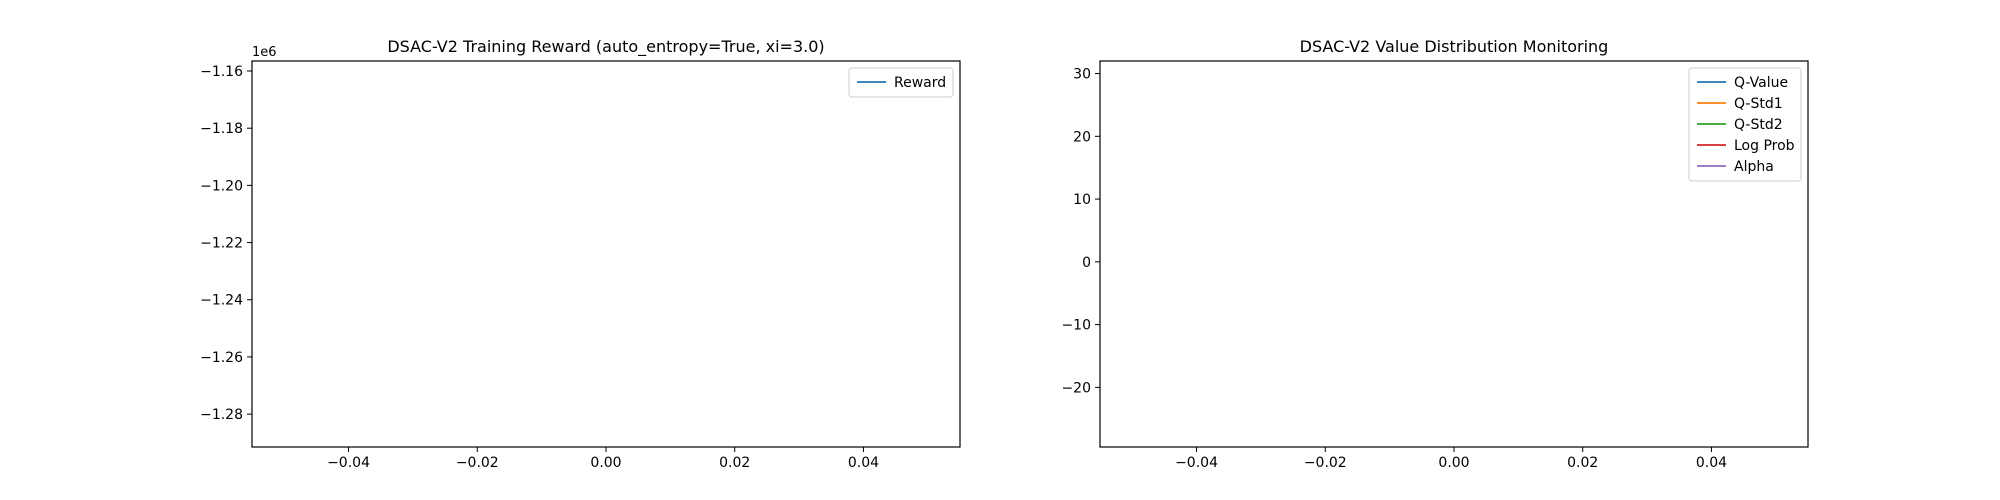  Describe the element at coordinates (1758, 104) in the screenshot. I see `legend-entry: Q-Std1` at that location.